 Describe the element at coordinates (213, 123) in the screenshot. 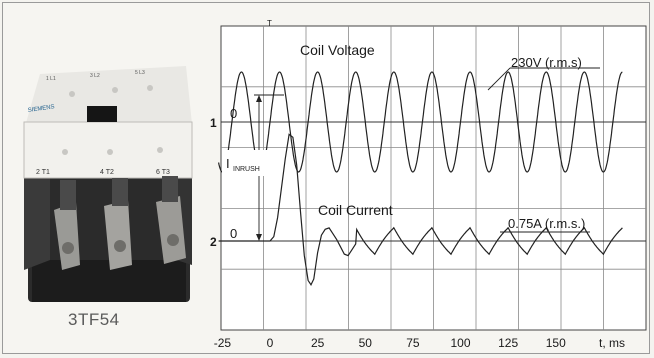

I see `channel-1-marker: 1` at that location.